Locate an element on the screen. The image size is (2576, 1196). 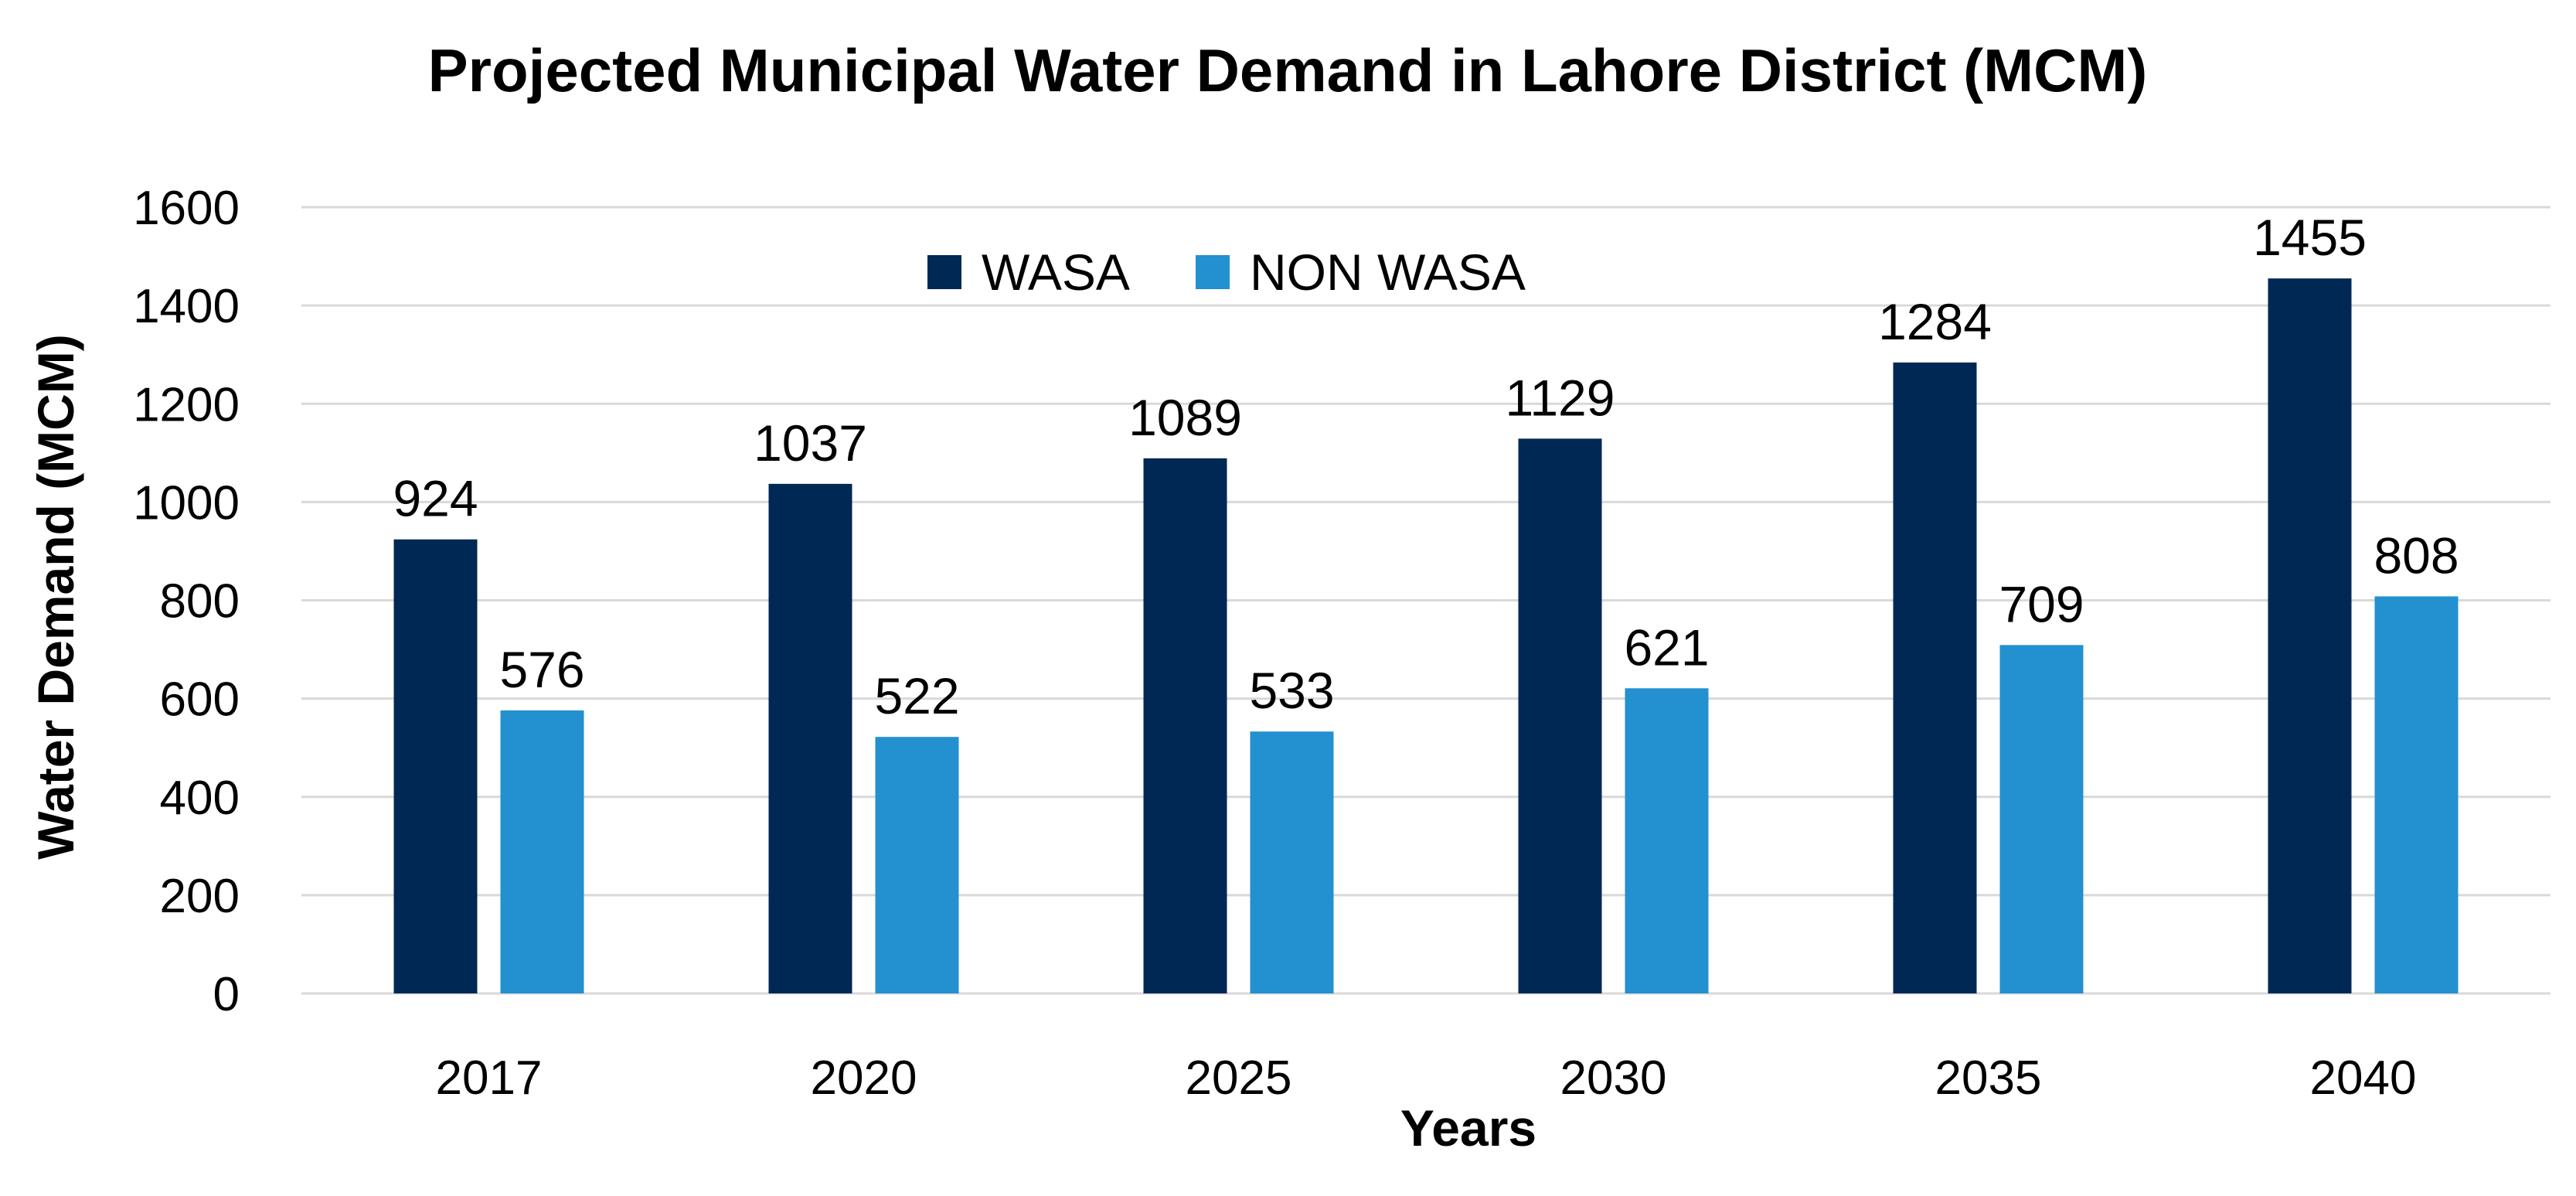
x-axis-title: Years is located at coordinates (1468, 1128).